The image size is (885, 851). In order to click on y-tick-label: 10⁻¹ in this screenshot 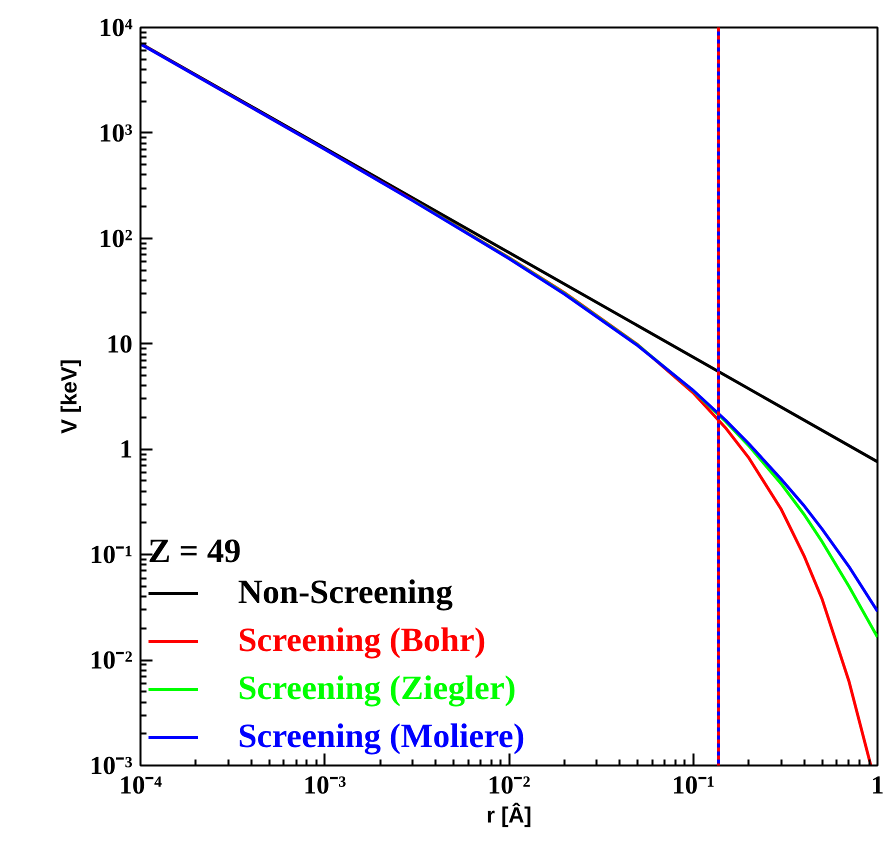, I will do `click(111, 555)`.